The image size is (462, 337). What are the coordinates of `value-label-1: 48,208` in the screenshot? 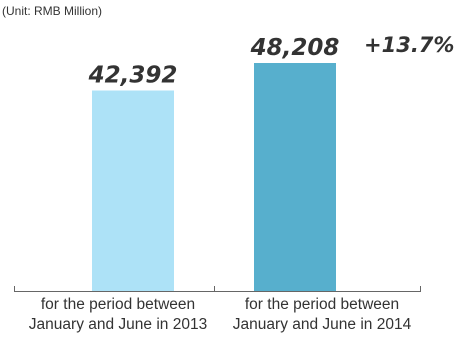 It's located at (295, 48).